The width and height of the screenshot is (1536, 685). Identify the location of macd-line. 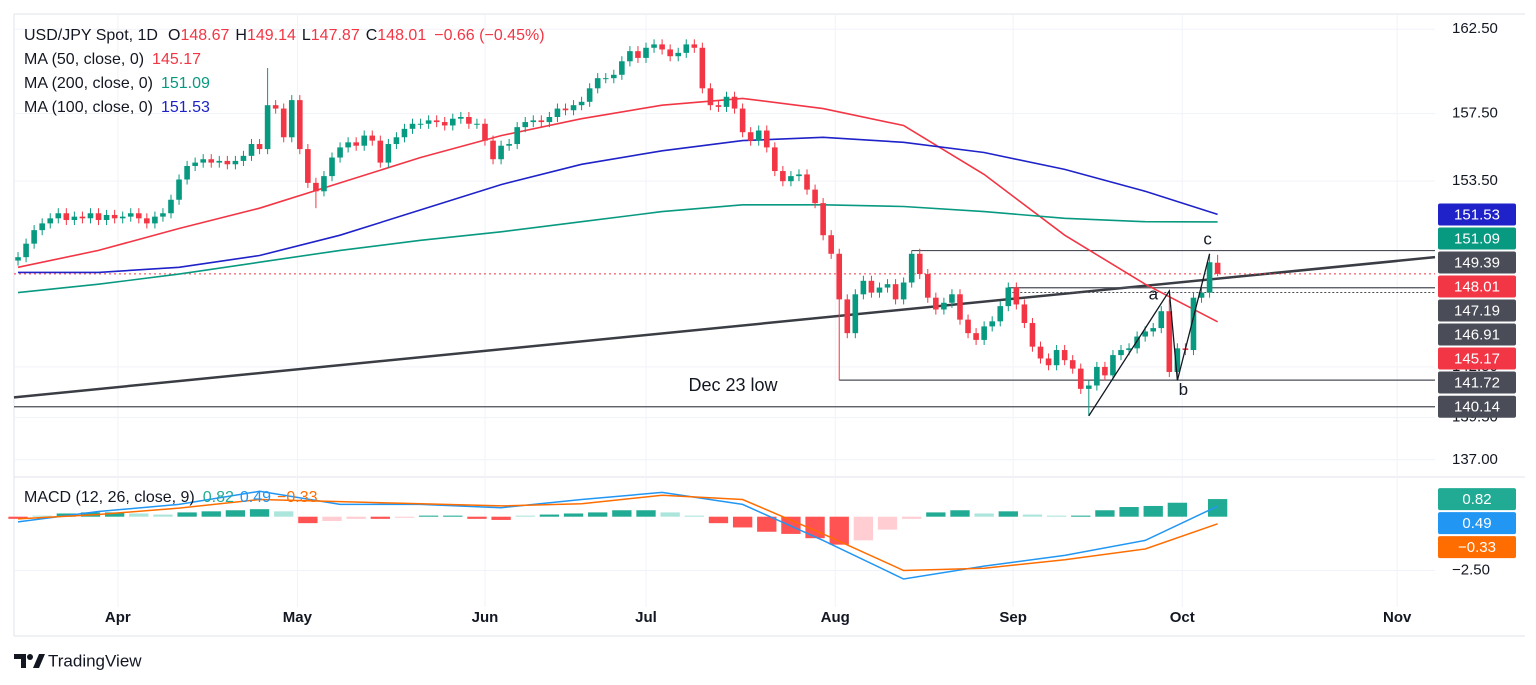
(617, 535).